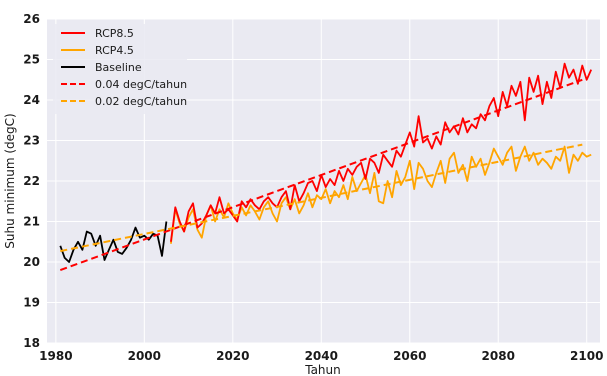 The image size is (607, 376). Describe the element at coordinates (31, 262) in the screenshot. I see `y-tick-label: 20` at that location.